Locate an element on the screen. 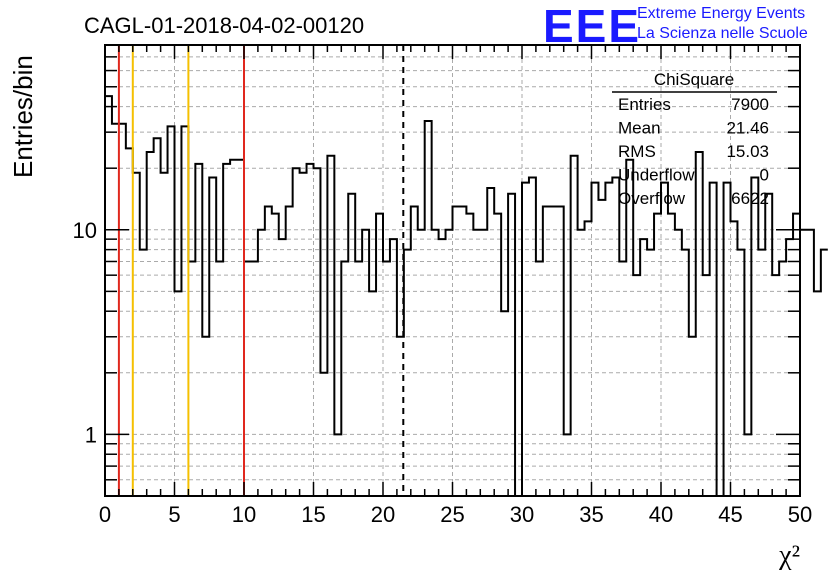 Image resolution: width=836 pixels, height=572 pixels. y-tick-label: 10 is located at coordinates (85, 230).